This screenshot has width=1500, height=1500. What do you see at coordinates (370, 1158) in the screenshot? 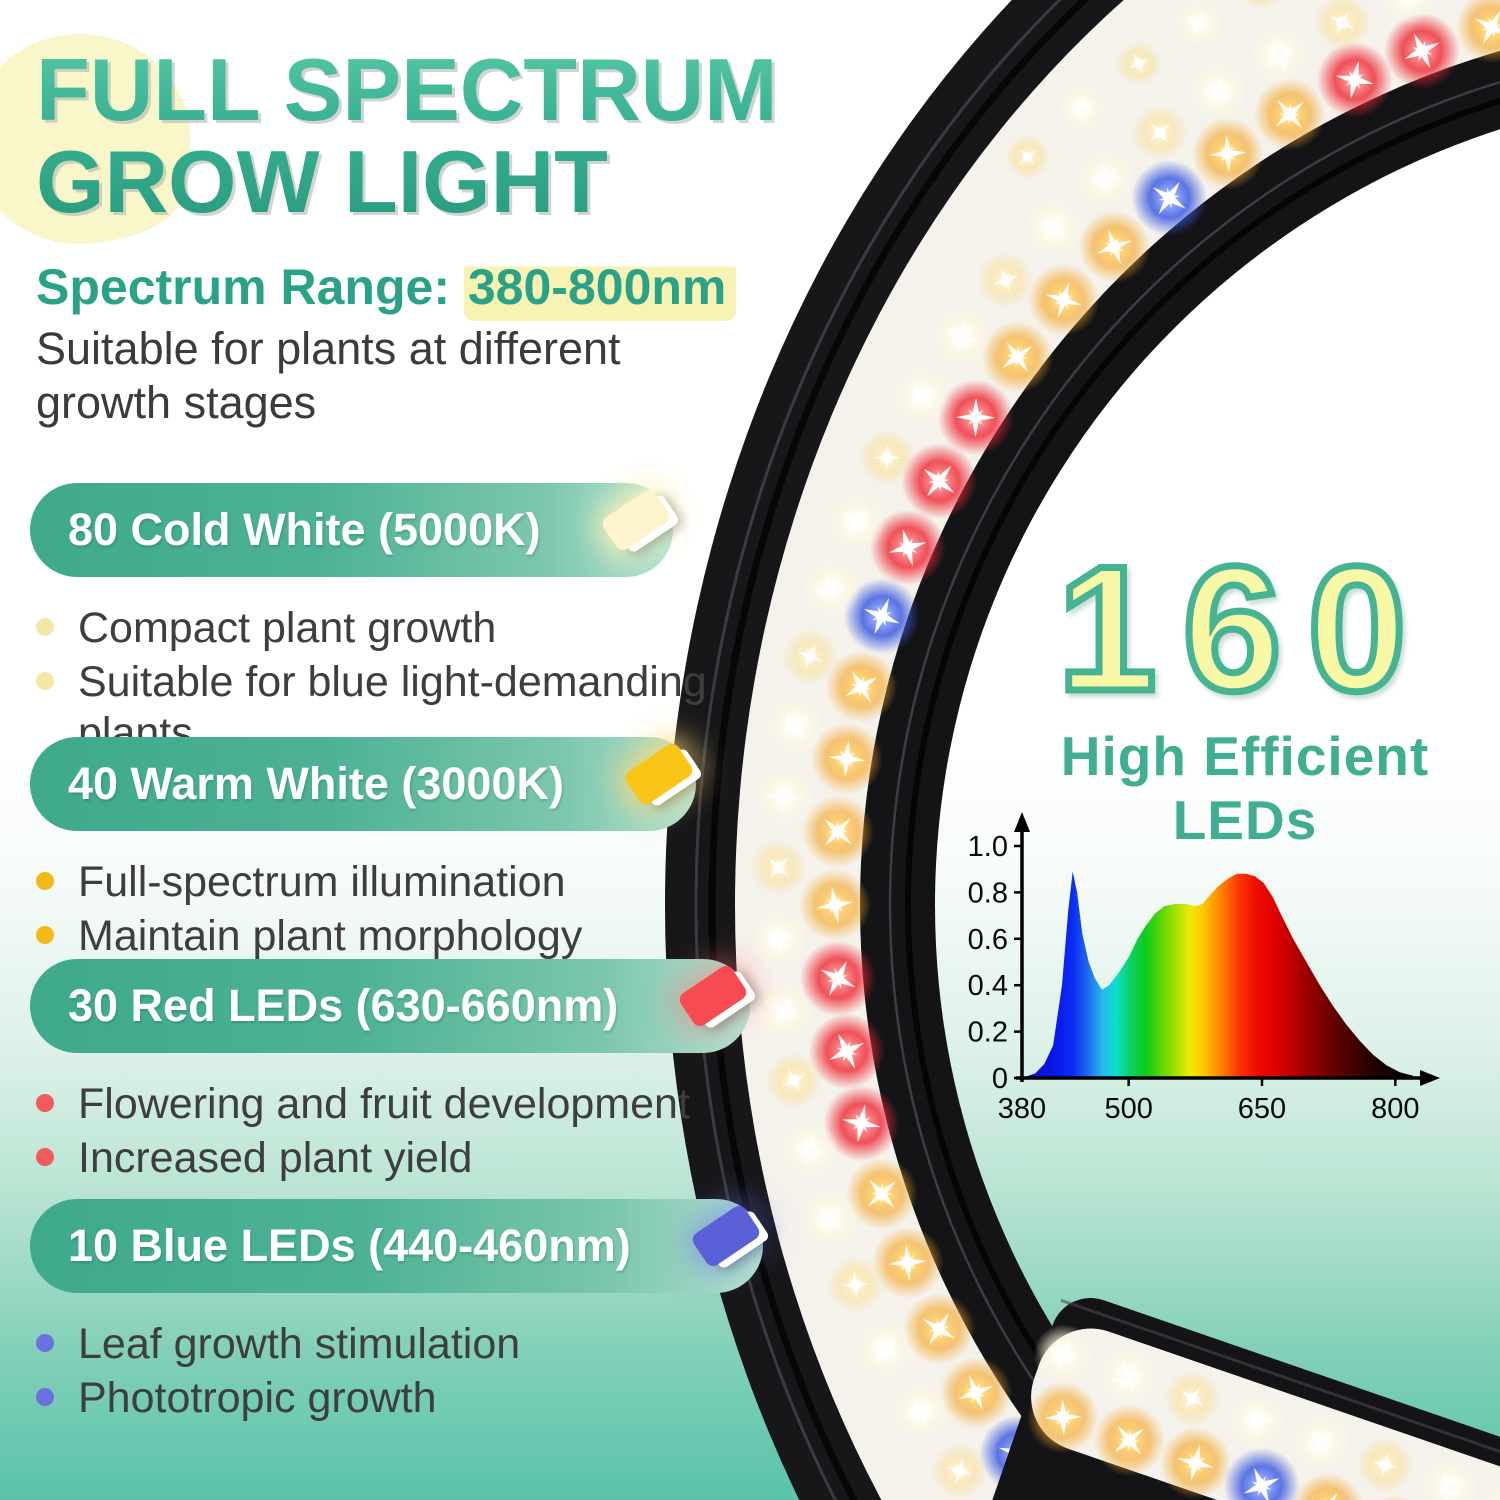
I see `bullet-item: Increased plant yield` at bounding box center [370, 1158].